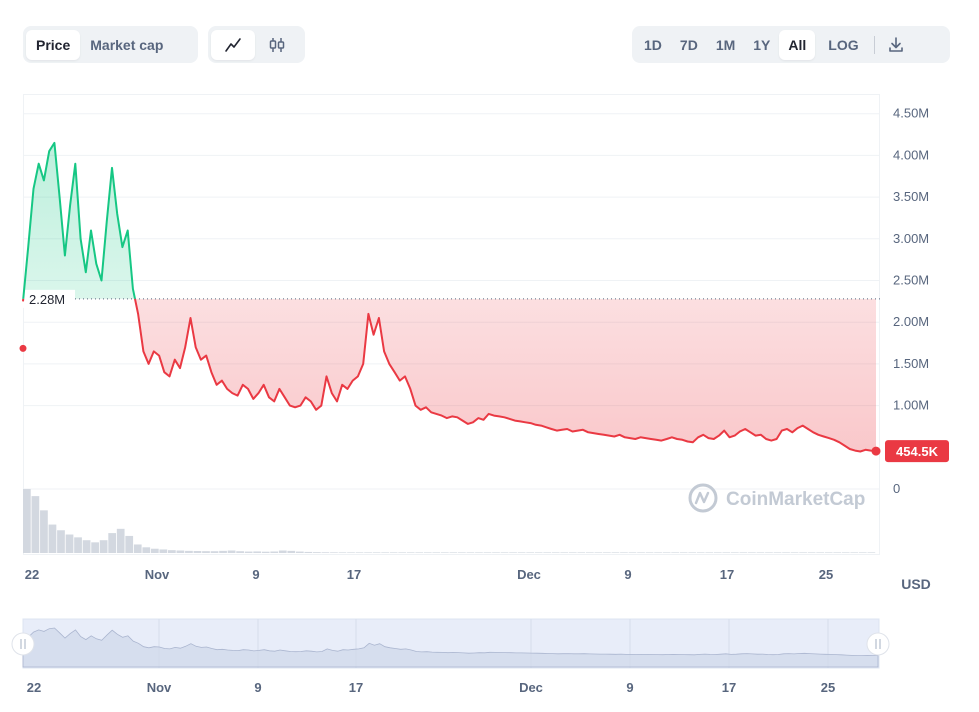  Describe the element at coordinates (157, 574) in the screenshot. I see `x-tick-label: Nov` at that location.